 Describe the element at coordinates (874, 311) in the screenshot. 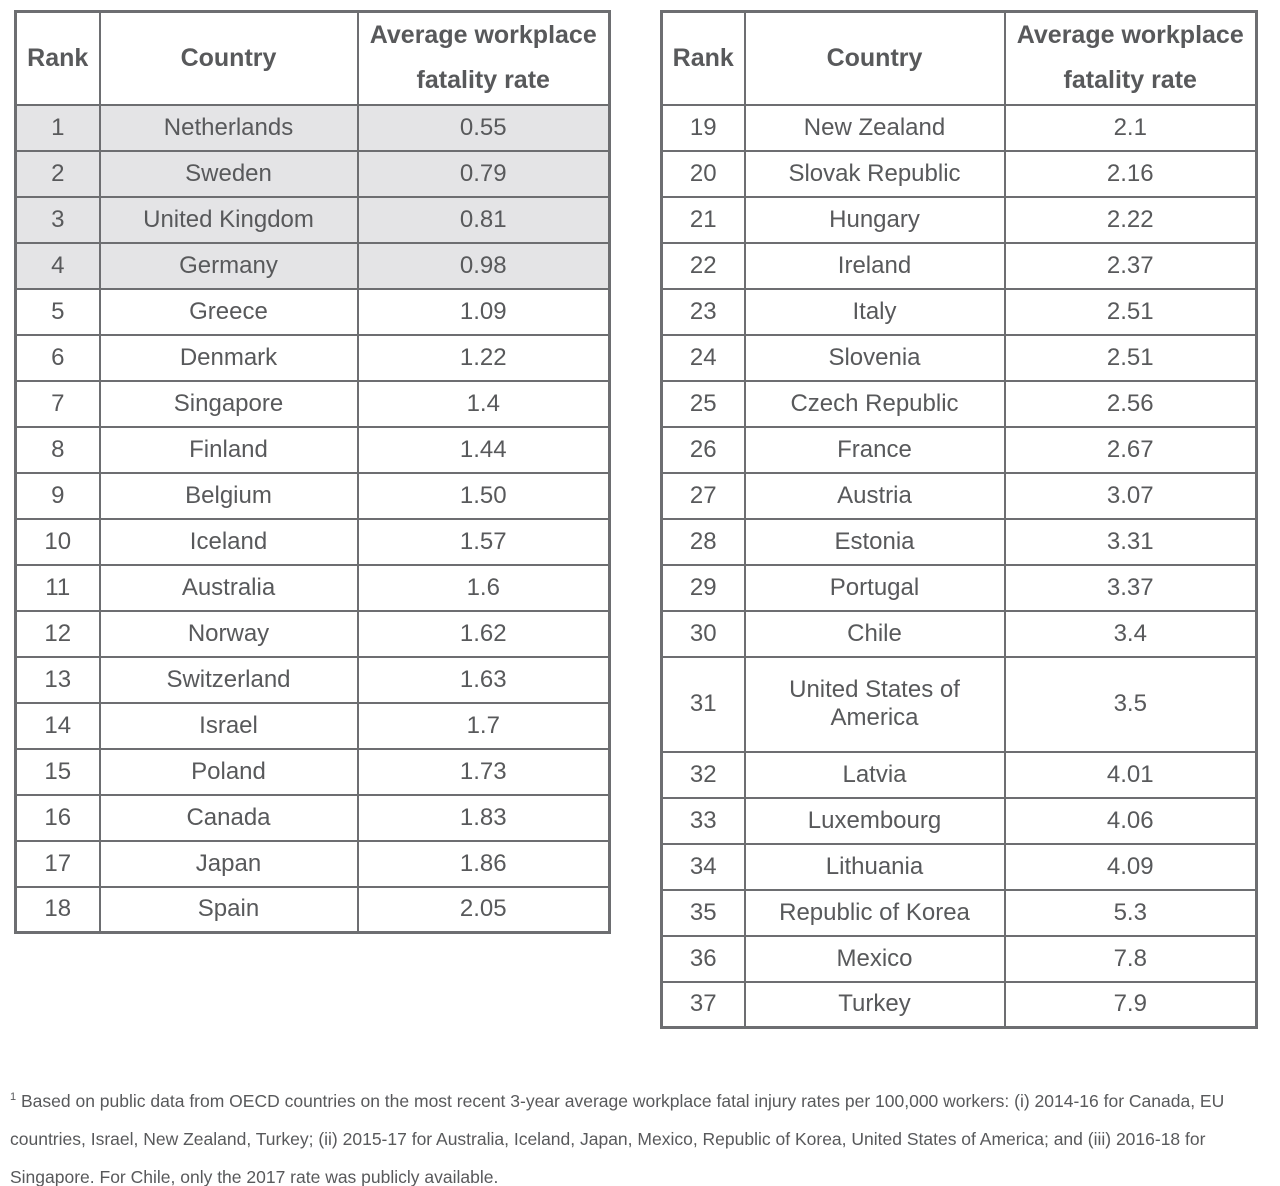

I see `country-cell: Italy` at that location.